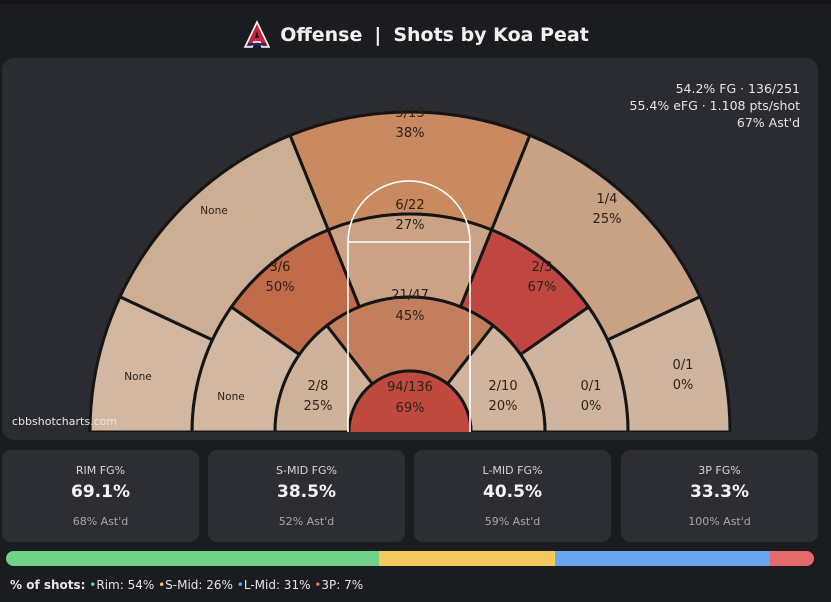  I want to click on label-right-wing-3-pct: 25%, so click(607, 219).